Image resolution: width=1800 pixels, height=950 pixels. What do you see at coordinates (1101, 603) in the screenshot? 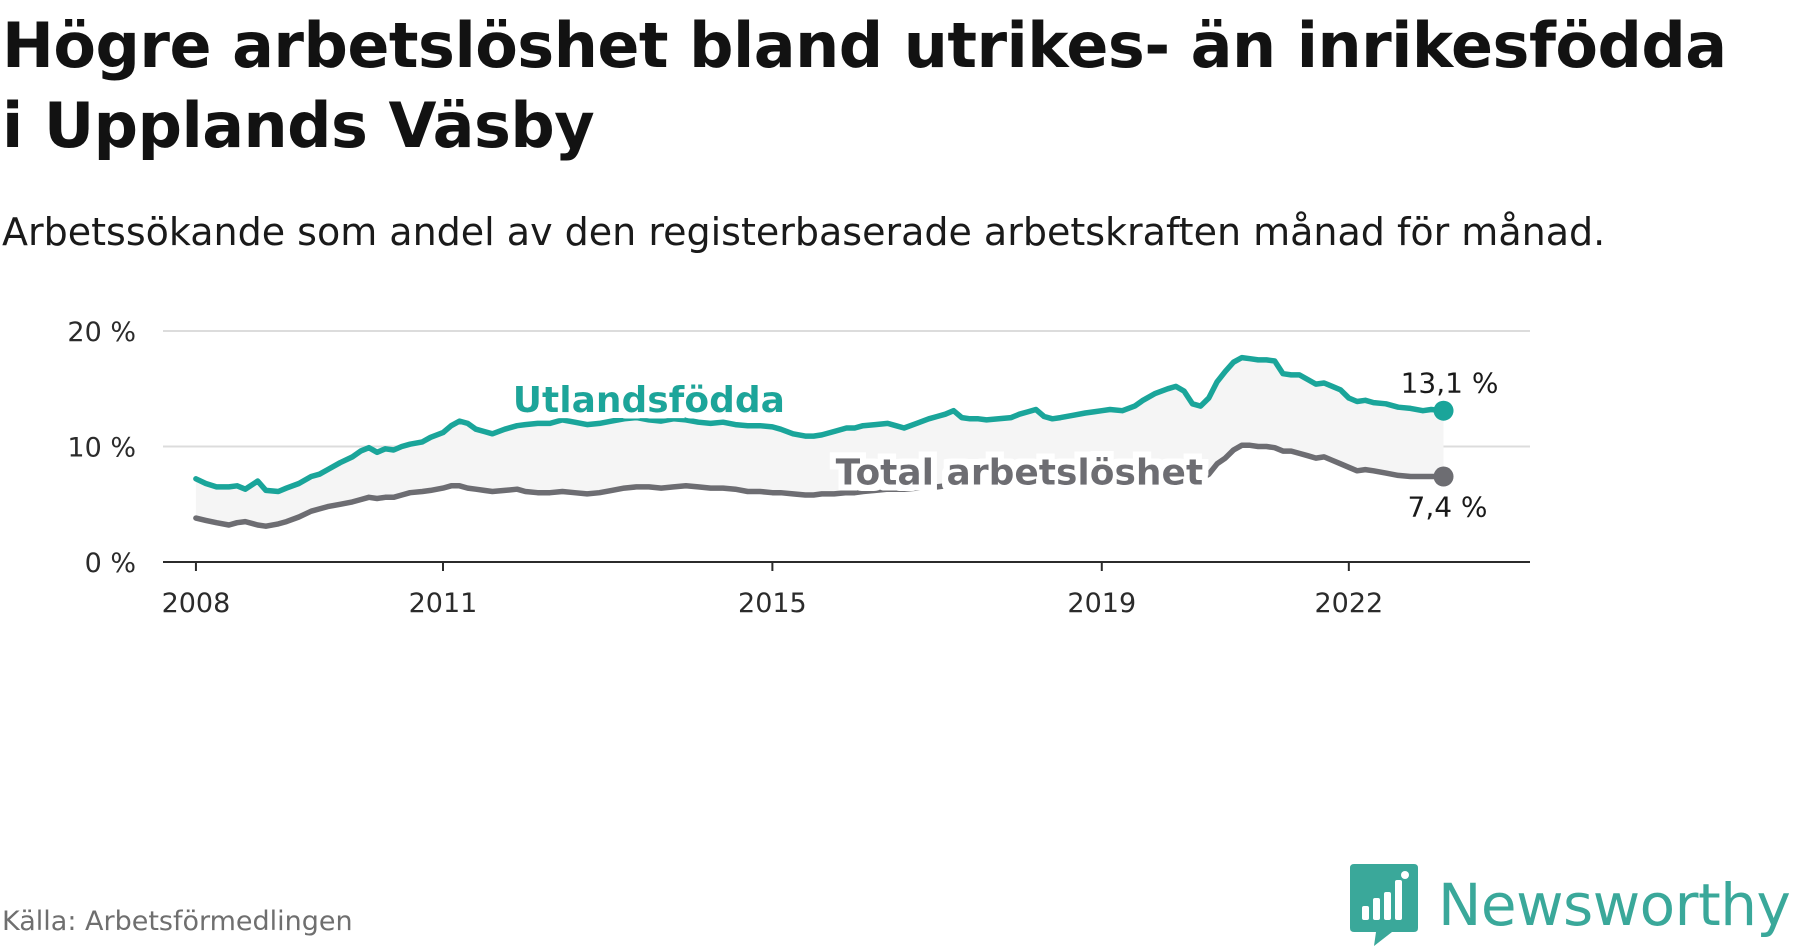
I see `x-tick-label: 2019` at bounding box center [1101, 603].